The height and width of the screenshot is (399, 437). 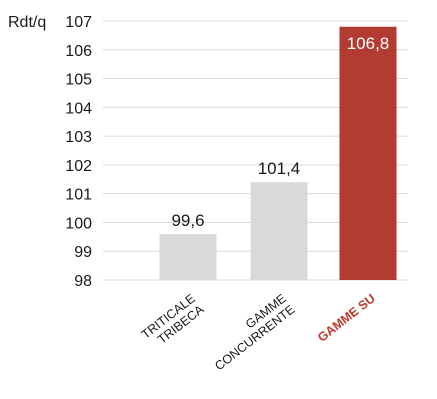 I want to click on category-label: TRITICALETRIBECA, so click(x=173, y=322).